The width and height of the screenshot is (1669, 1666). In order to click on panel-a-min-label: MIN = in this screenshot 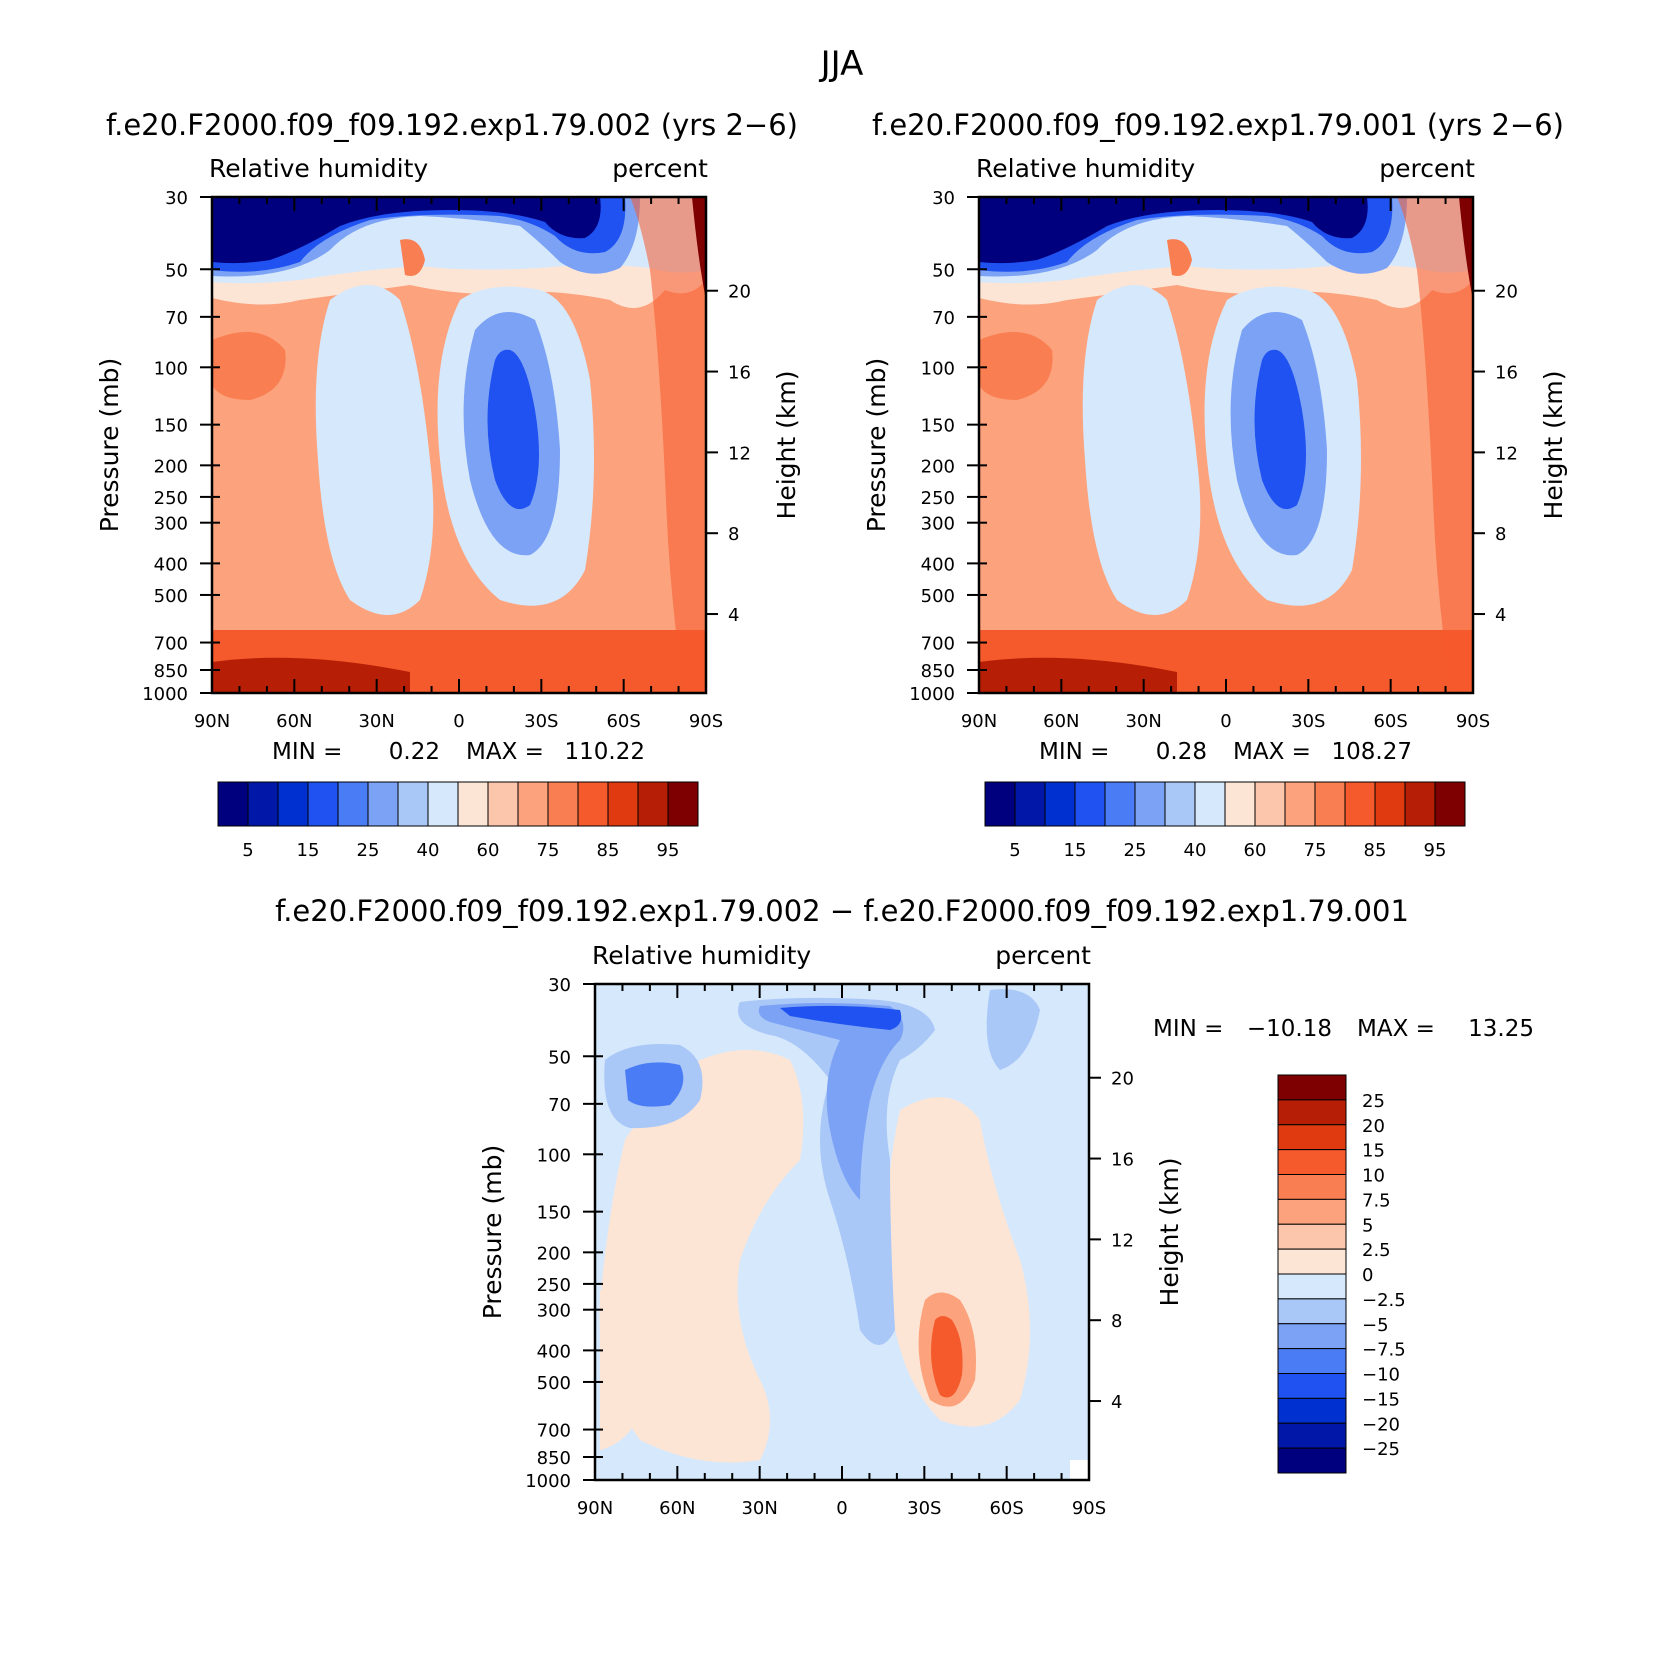, I will do `click(307, 752)`.